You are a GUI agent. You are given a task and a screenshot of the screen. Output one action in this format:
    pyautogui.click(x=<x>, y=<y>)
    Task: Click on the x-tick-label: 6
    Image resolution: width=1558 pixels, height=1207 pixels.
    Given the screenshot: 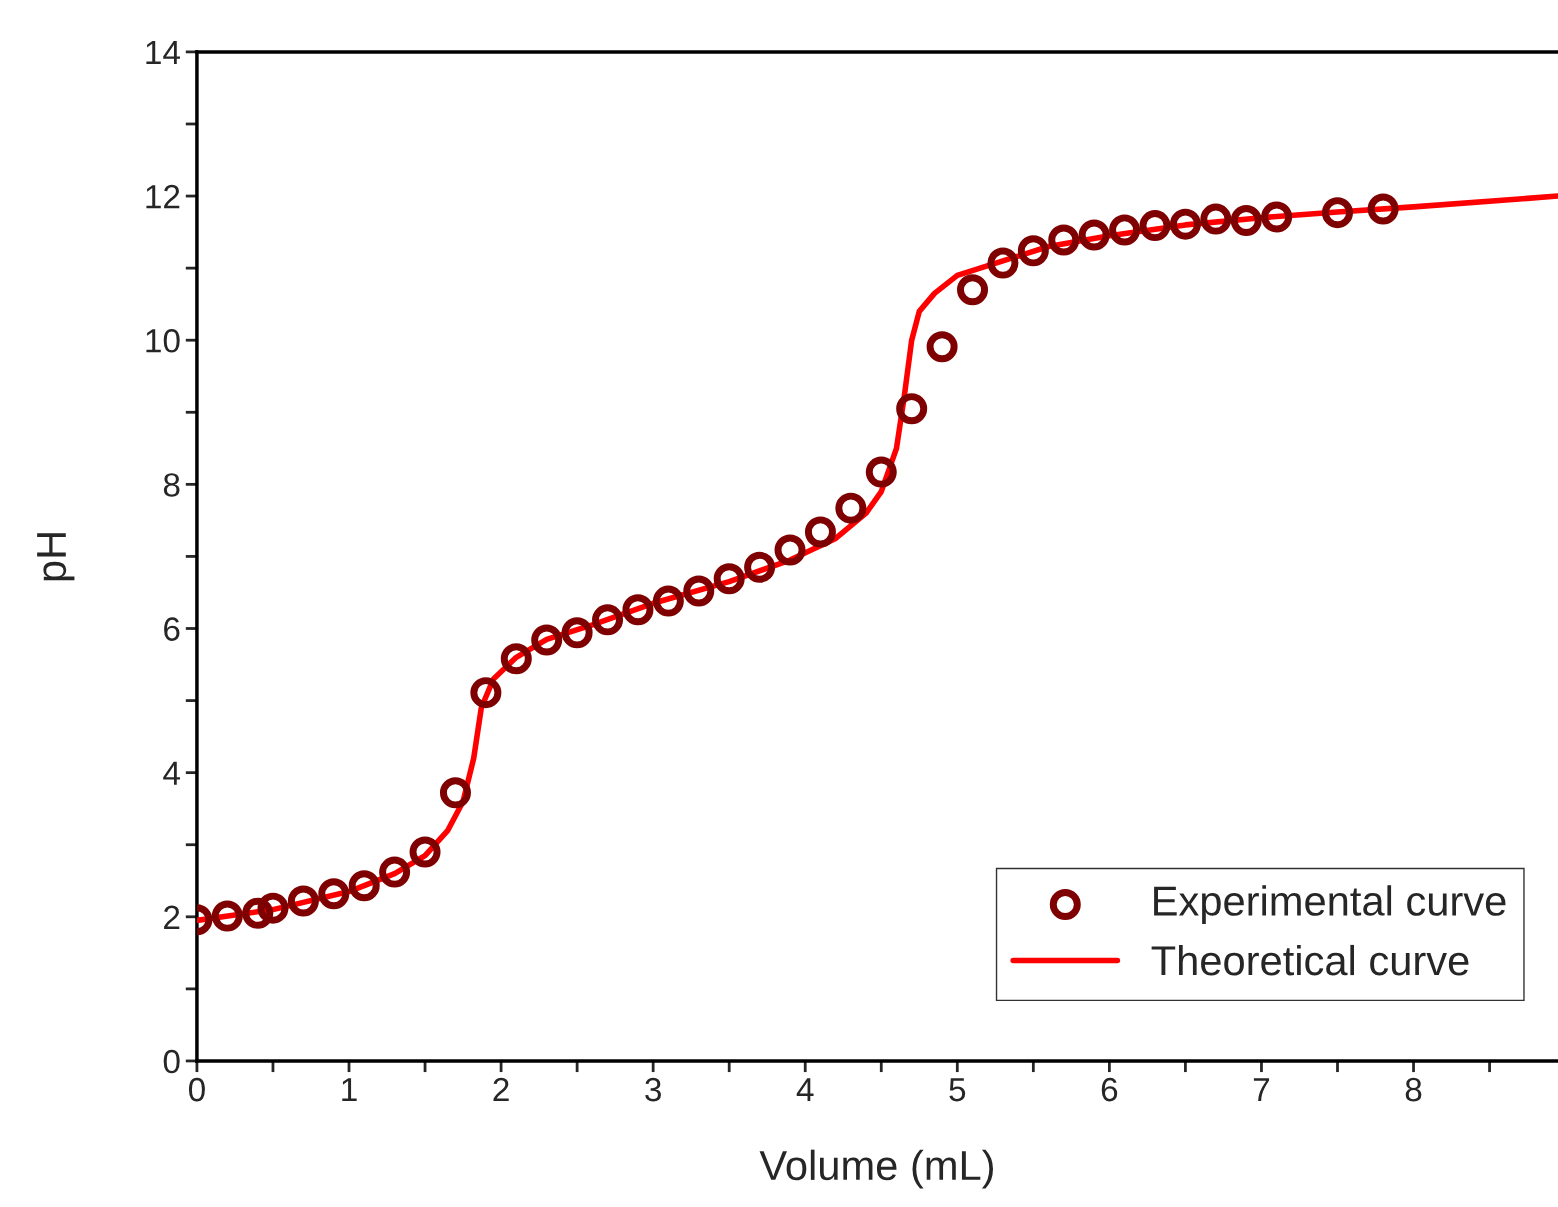 What is the action you would take?
    pyautogui.click(x=1109, y=1089)
    